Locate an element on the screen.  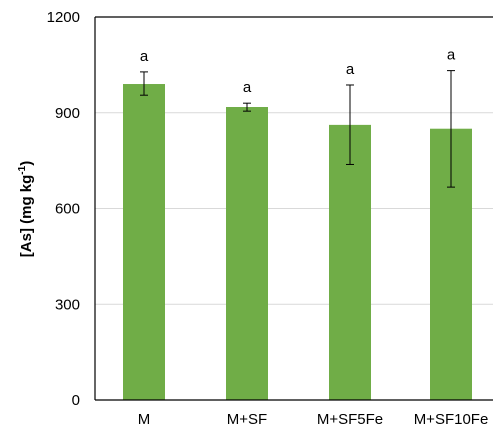
x-tick-label: M+SF5Fe is located at coordinates (350, 419).